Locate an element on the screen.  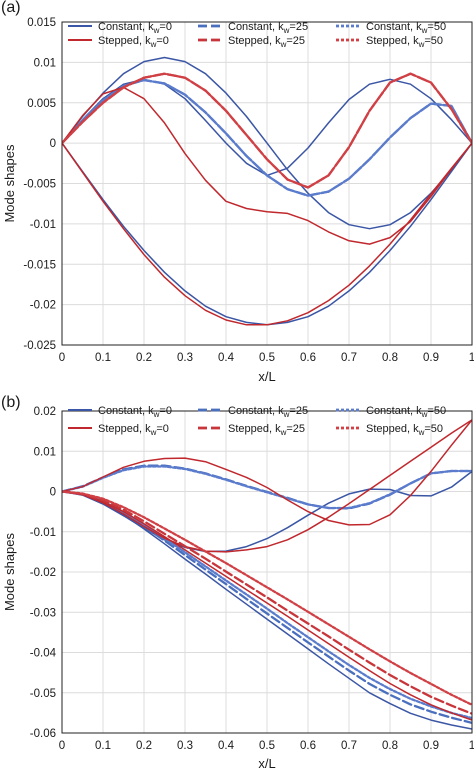
panel-label: (a) is located at coordinates (11, 8).